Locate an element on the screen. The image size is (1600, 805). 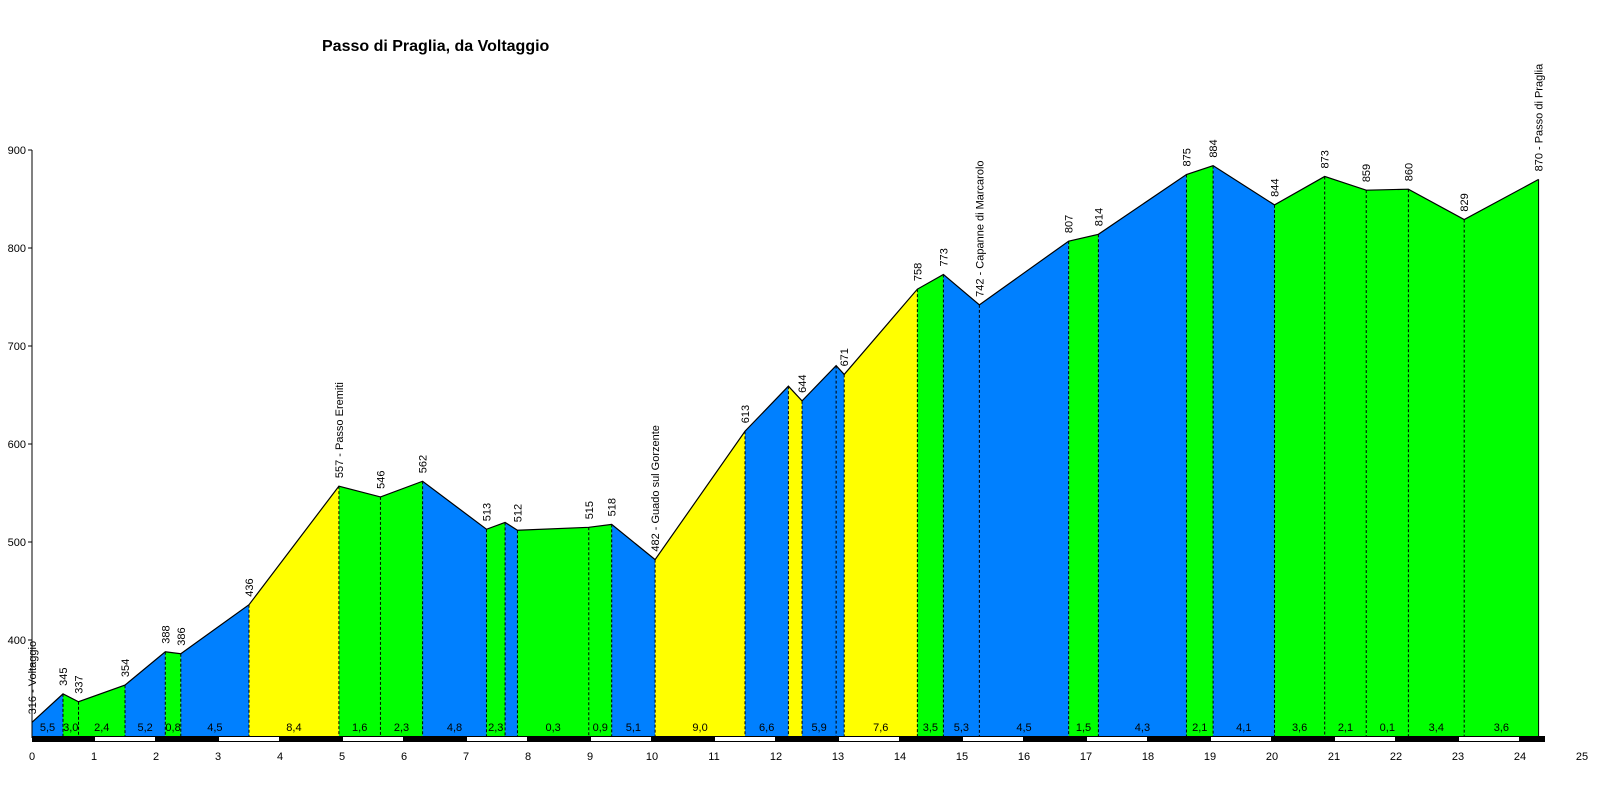
point-label-9: 562 is located at coordinates (424, 464).